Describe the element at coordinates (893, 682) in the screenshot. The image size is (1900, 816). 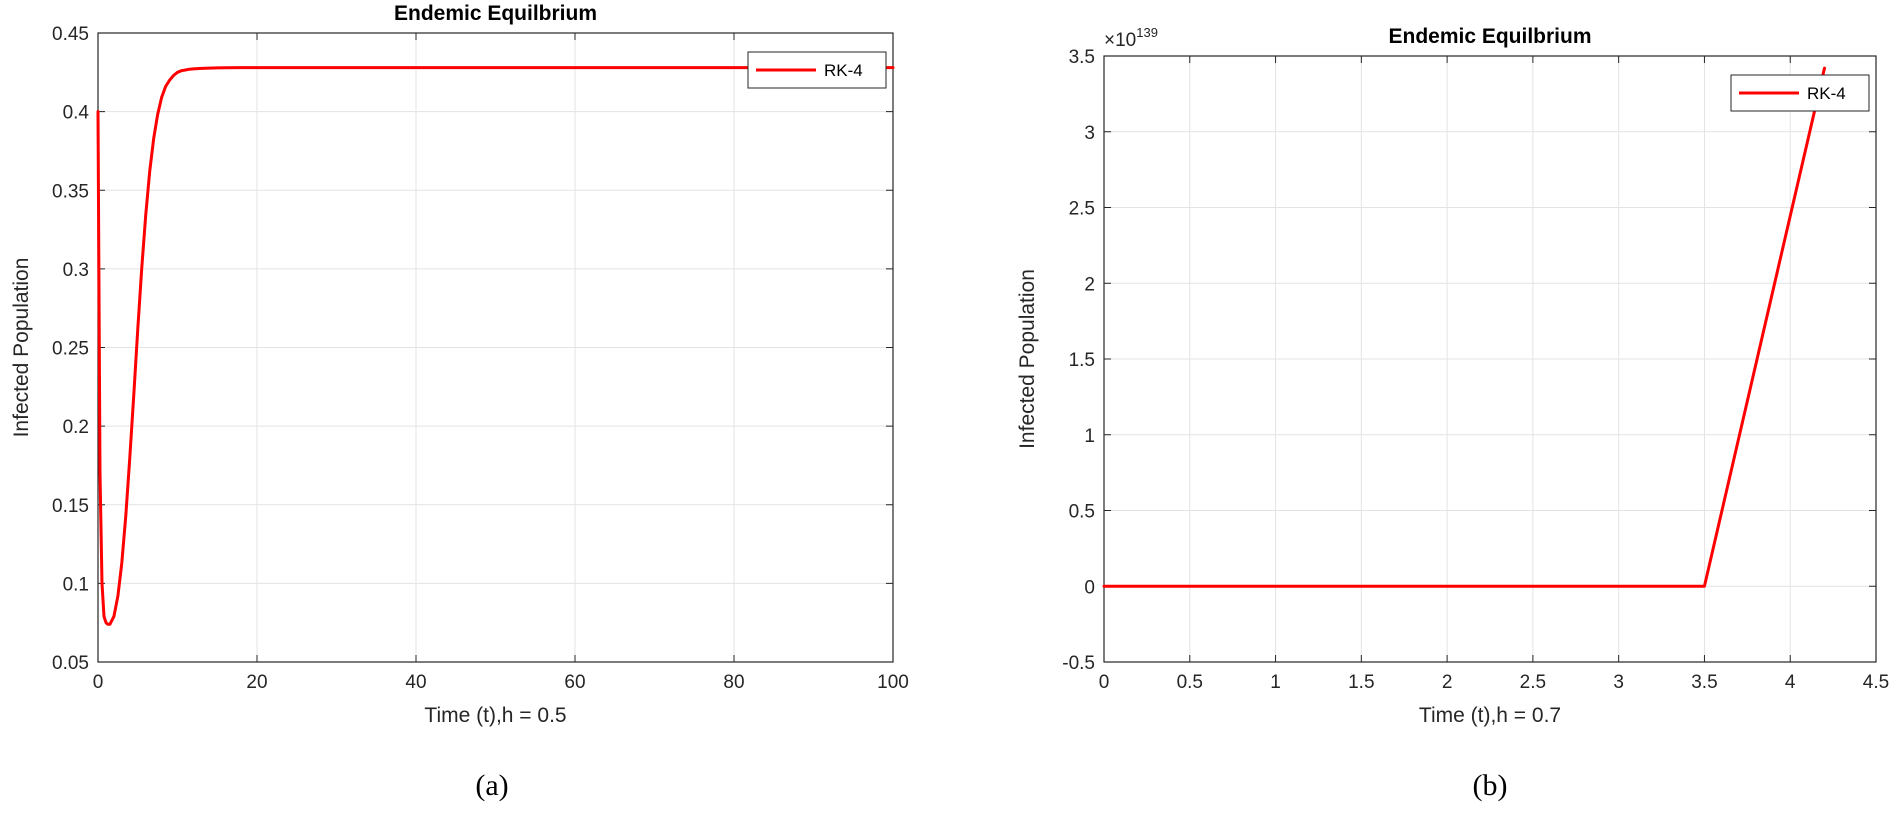
I see `x-tick-label: 100` at that location.